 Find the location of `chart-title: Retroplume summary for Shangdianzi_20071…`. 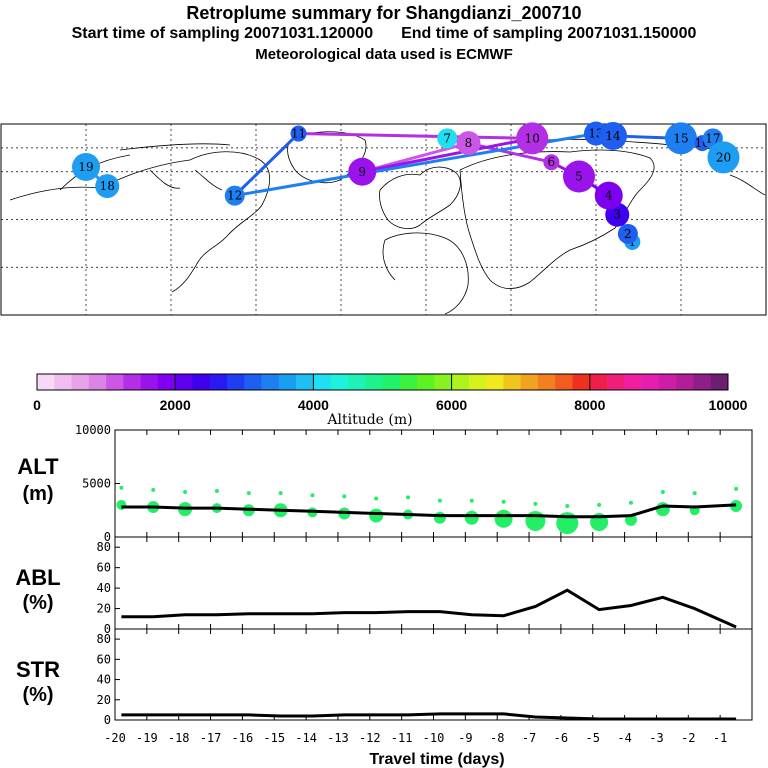

chart-title: Retroplume summary for Shangdianzi_20071… is located at coordinates (384, 13).